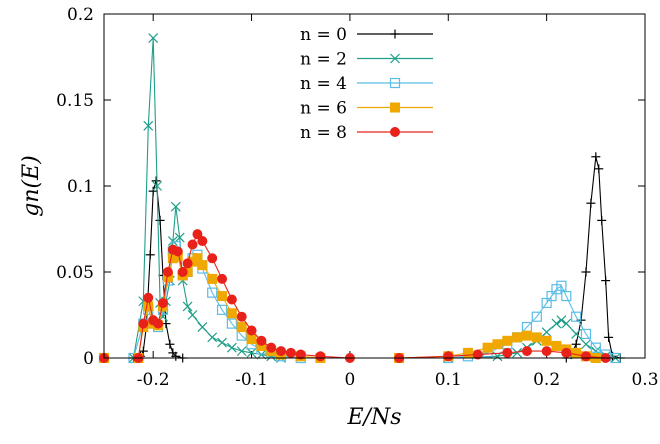  Describe the element at coordinates (373, 417) in the screenshot. I see `x-axis-label: E/Ns` at that location.